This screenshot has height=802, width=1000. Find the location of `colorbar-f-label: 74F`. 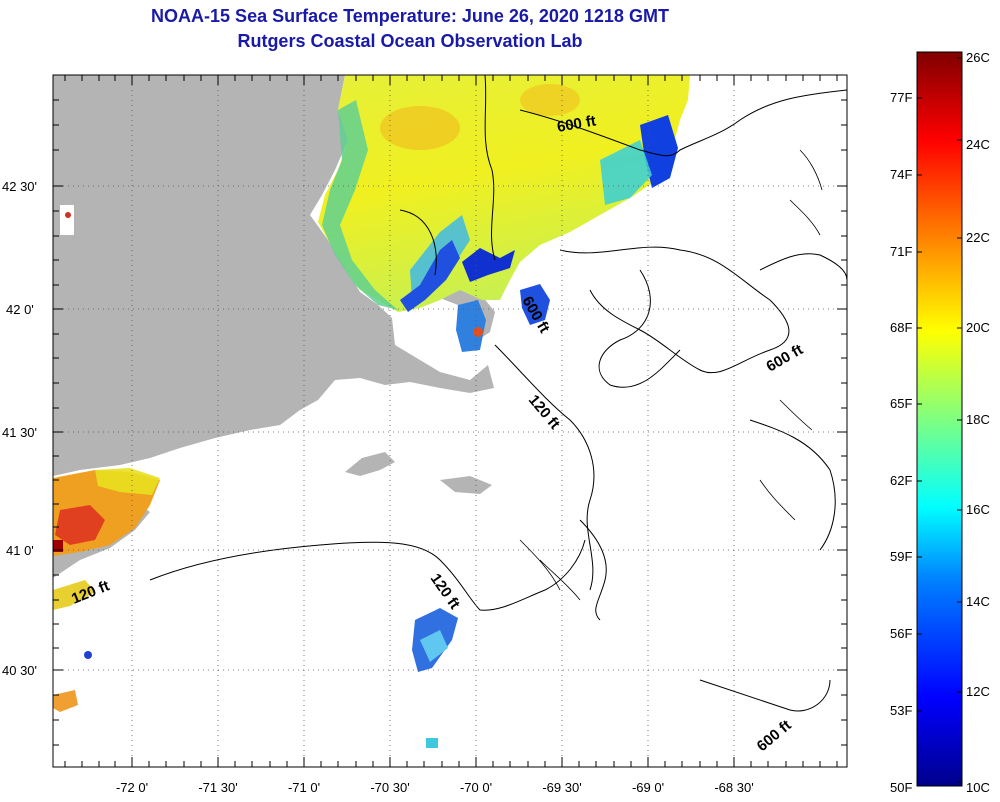

colorbar-f-label: 74F is located at coordinates (901, 174).